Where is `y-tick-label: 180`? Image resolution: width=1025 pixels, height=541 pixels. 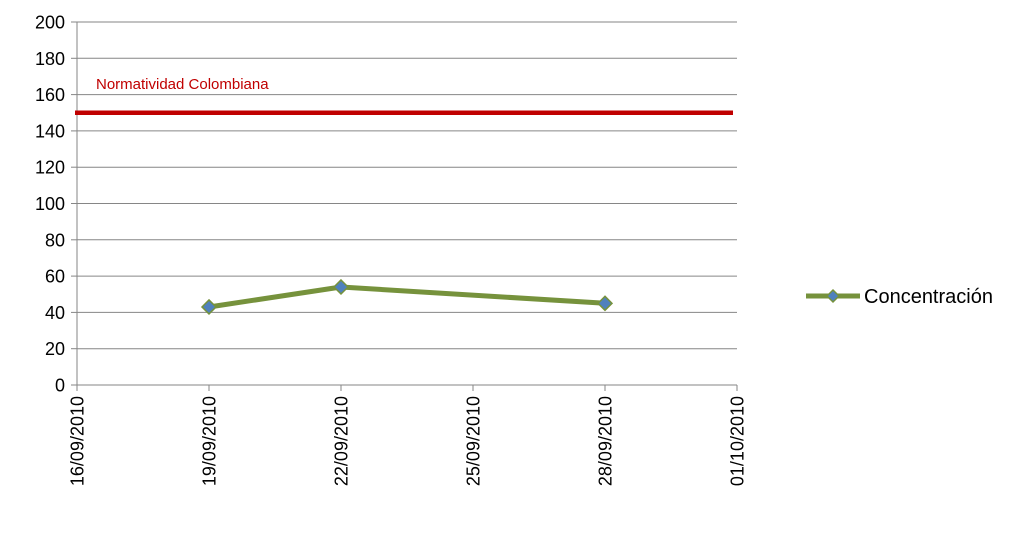
y-tick-label: 180 is located at coordinates (50, 59).